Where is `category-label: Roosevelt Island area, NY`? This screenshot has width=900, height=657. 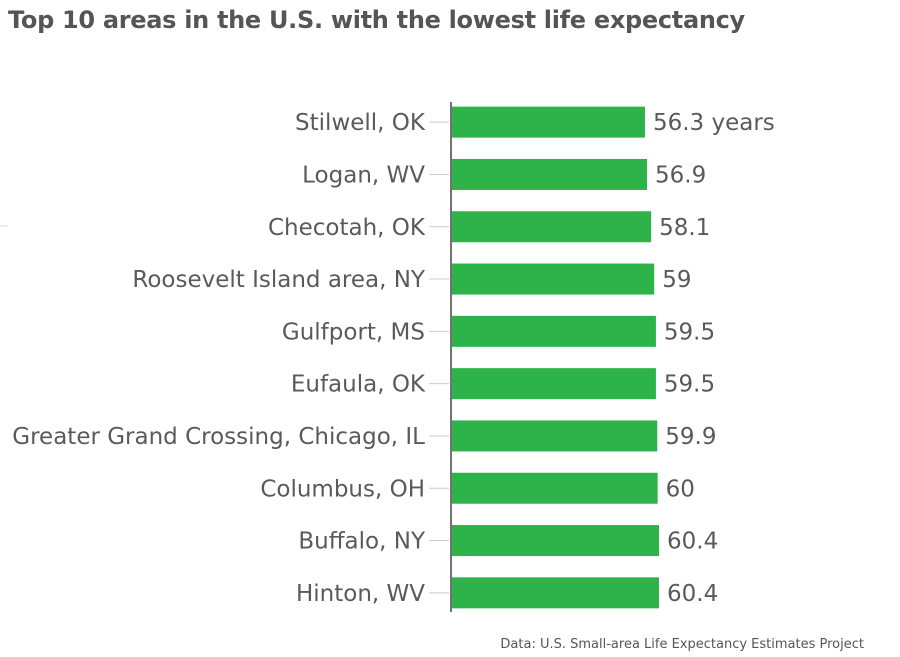 category-label: Roosevelt Island area, NY is located at coordinates (279, 280).